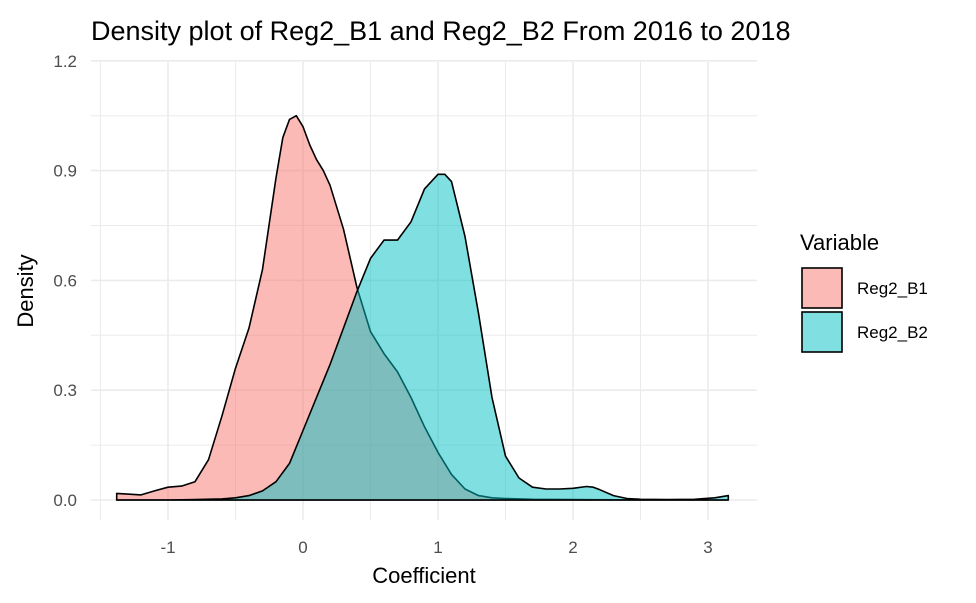 This screenshot has width=976, height=603. I want to click on y-axis-ticks: 0.0 0.3 0.6 0.9 1.2, so click(65, 281).